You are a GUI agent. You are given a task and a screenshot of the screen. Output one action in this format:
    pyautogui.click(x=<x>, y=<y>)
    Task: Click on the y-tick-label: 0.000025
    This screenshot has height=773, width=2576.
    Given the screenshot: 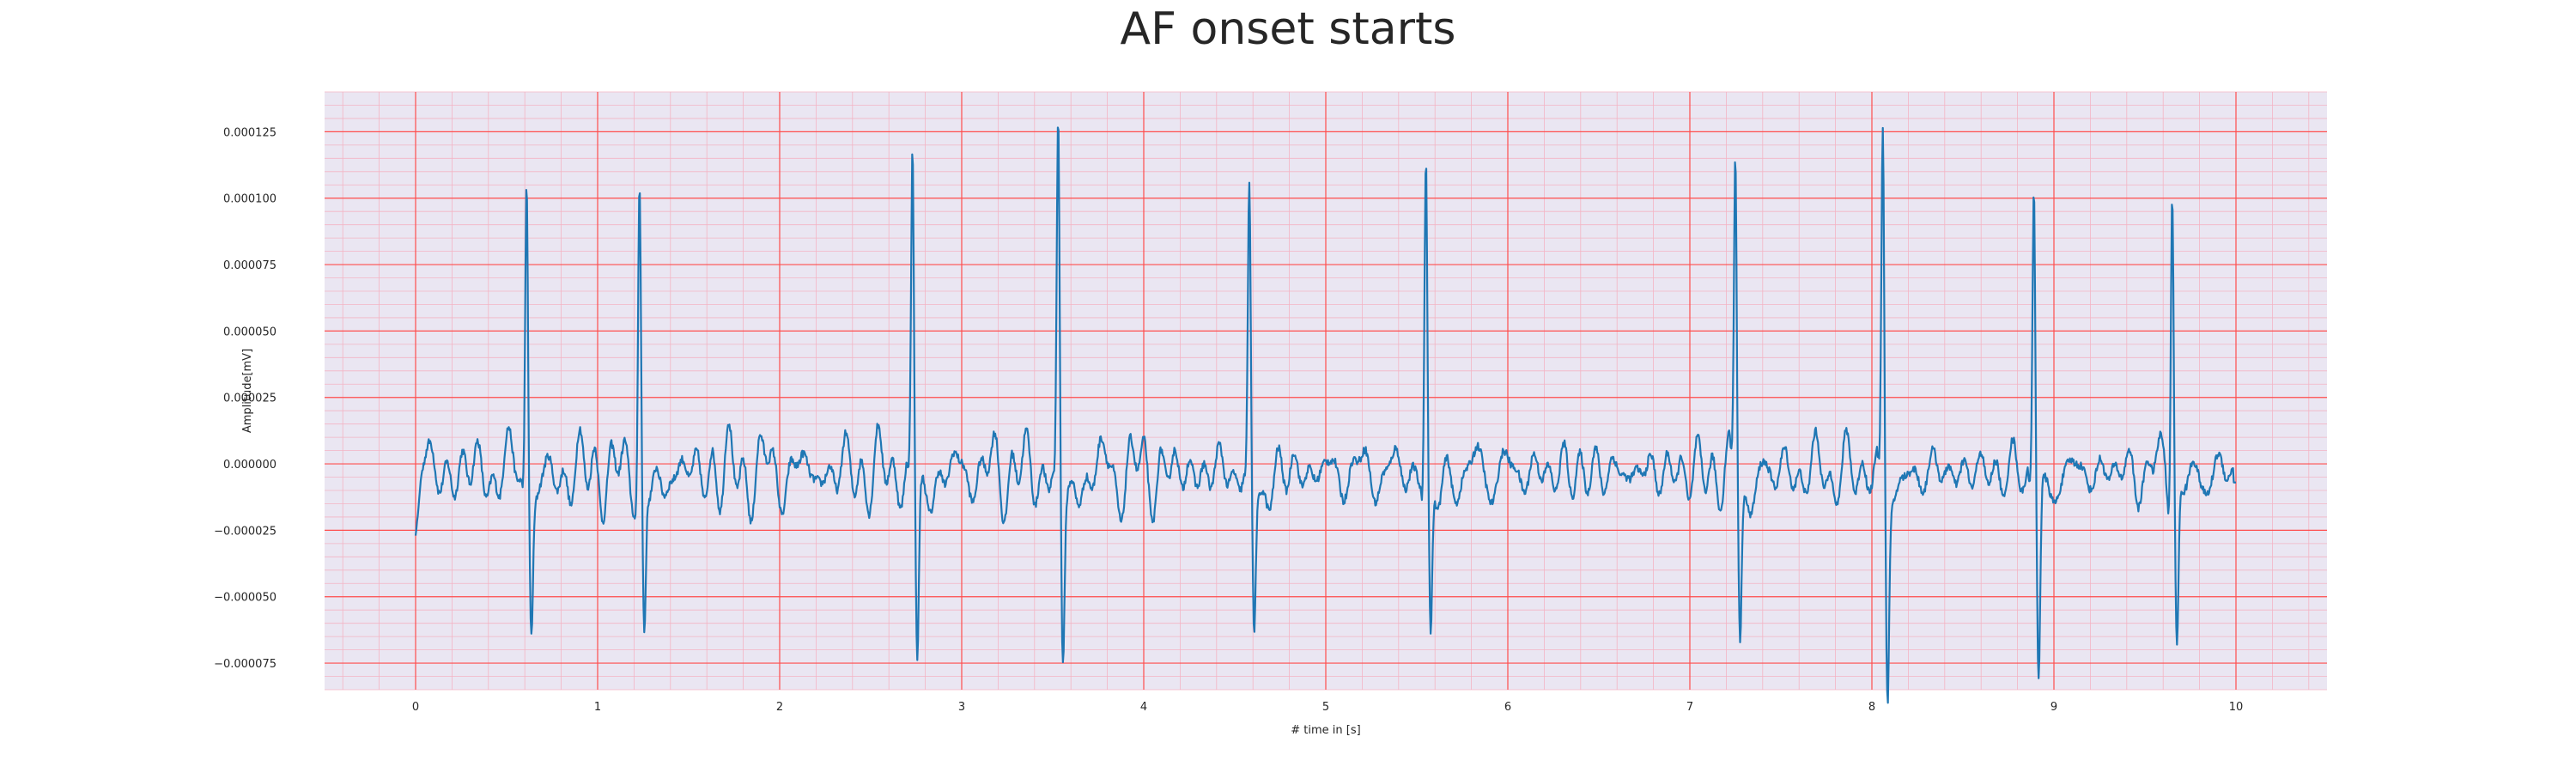 What is the action you would take?
    pyautogui.click(x=250, y=399)
    